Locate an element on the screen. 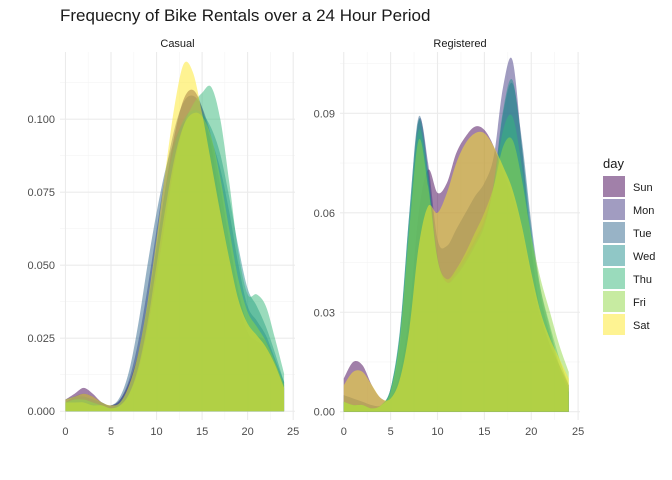 The width and height of the screenshot is (672, 480). legend-key-sat is located at coordinates (614, 324).